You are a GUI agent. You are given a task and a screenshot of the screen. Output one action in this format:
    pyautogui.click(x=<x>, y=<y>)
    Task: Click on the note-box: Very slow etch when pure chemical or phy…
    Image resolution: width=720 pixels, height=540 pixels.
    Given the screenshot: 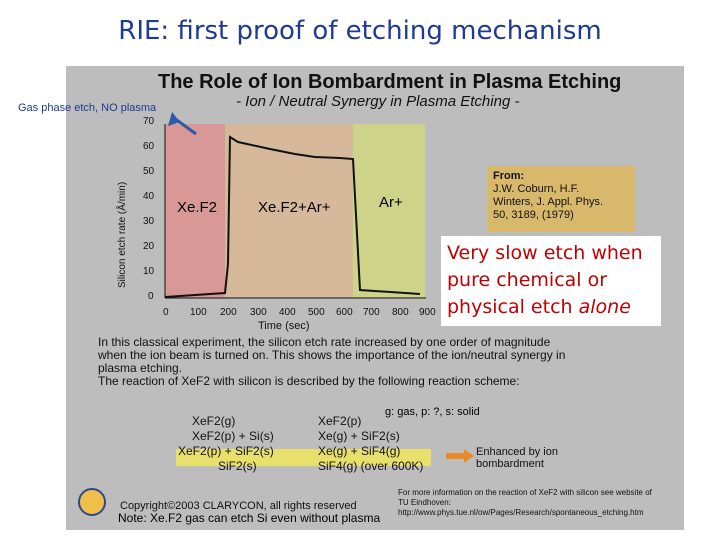 What is the action you would take?
    pyautogui.click(x=551, y=281)
    